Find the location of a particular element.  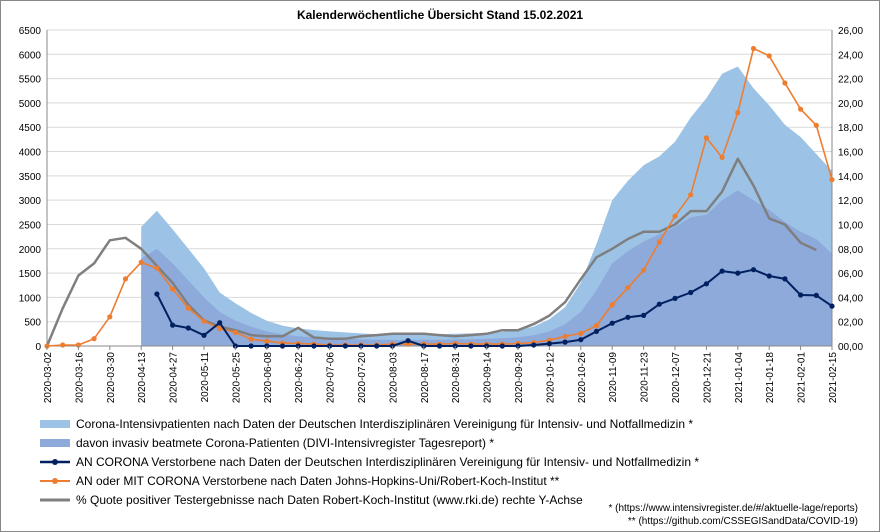

x-tick-label: 2020-08-03 is located at coordinates (393, 378).